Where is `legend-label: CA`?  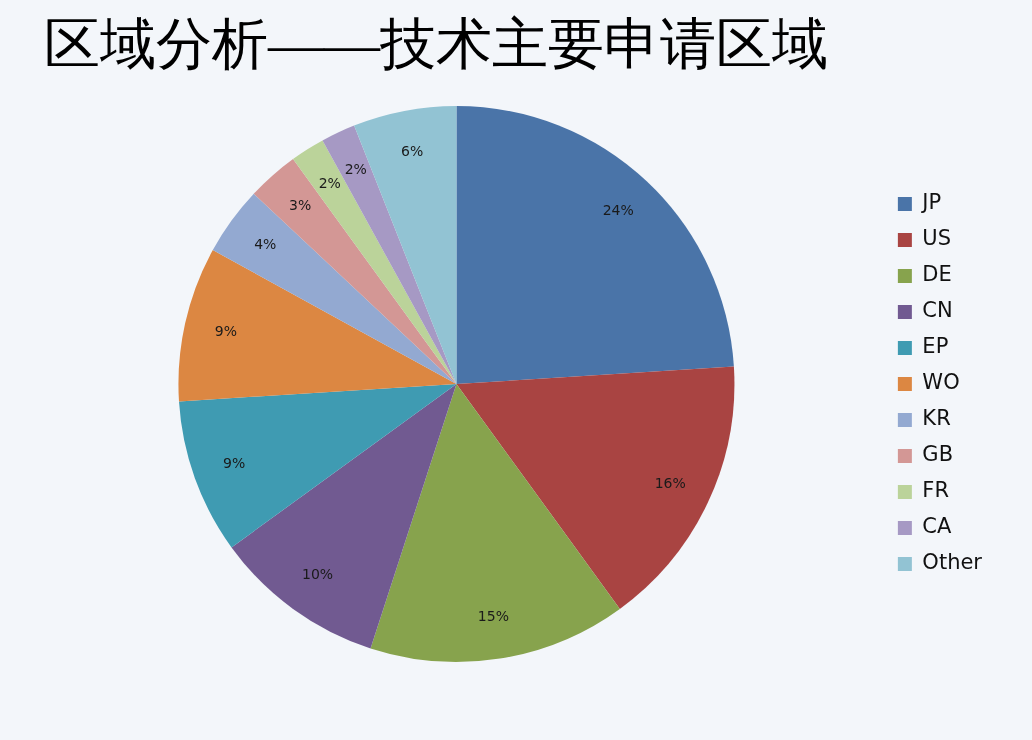
legend-label: CA is located at coordinates (937, 526).